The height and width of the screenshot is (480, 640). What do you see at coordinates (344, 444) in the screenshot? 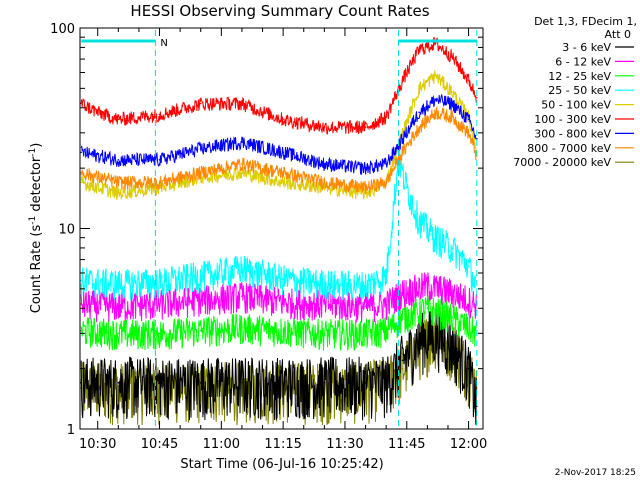
I see `x-tick-label: 11:30` at bounding box center [344, 444].